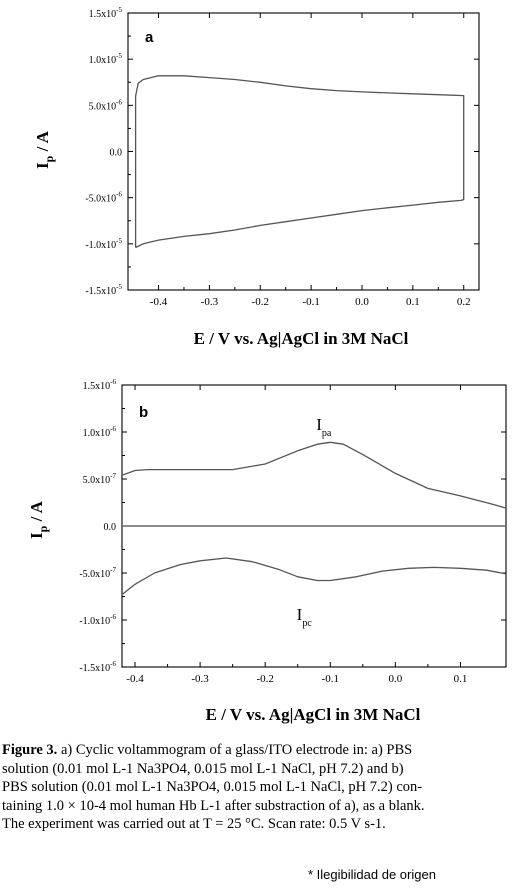 Image resolution: width=528 pixels, height=890 pixels. I want to click on panel-label: a, so click(149, 37).